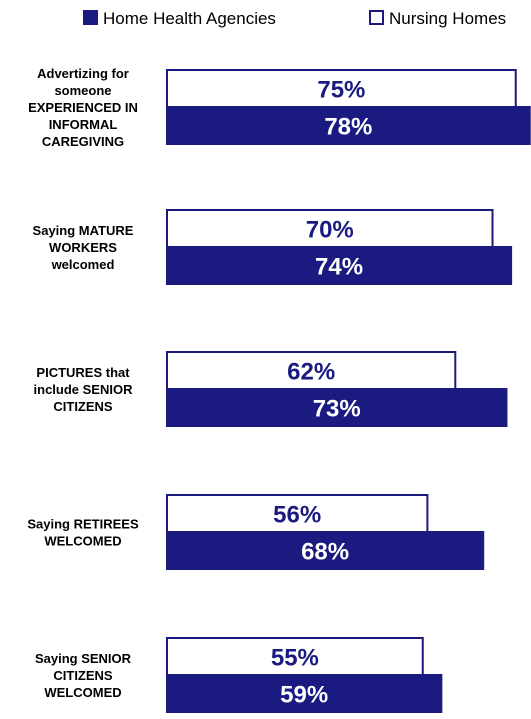 The height and width of the screenshot is (719, 531). I want to click on data-label-nursing-homes: 56%, so click(297, 515).